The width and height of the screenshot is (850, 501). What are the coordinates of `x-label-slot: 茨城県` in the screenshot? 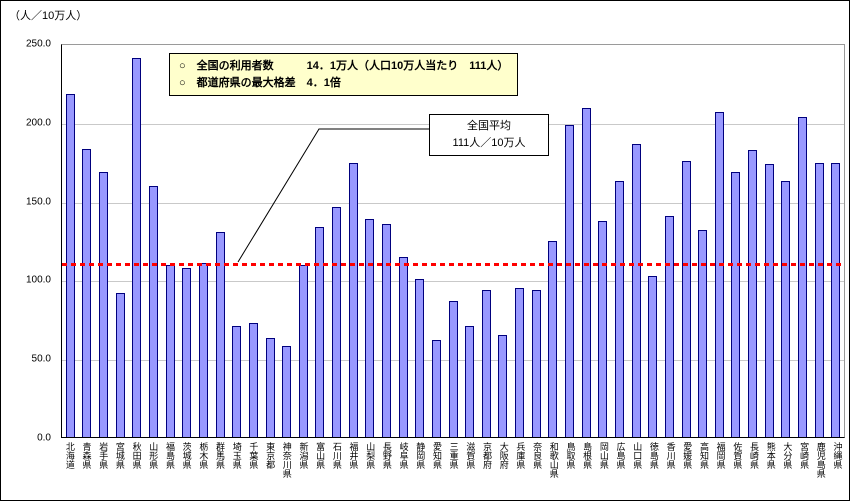 It's located at (186, 471).